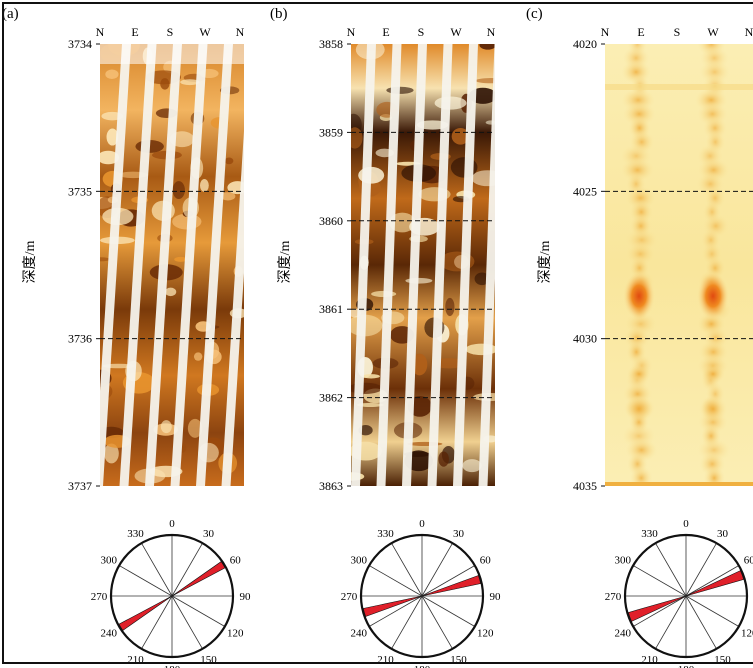  Describe the element at coordinates (331, 398) in the screenshot. I see `depth-label: 3862` at that location.